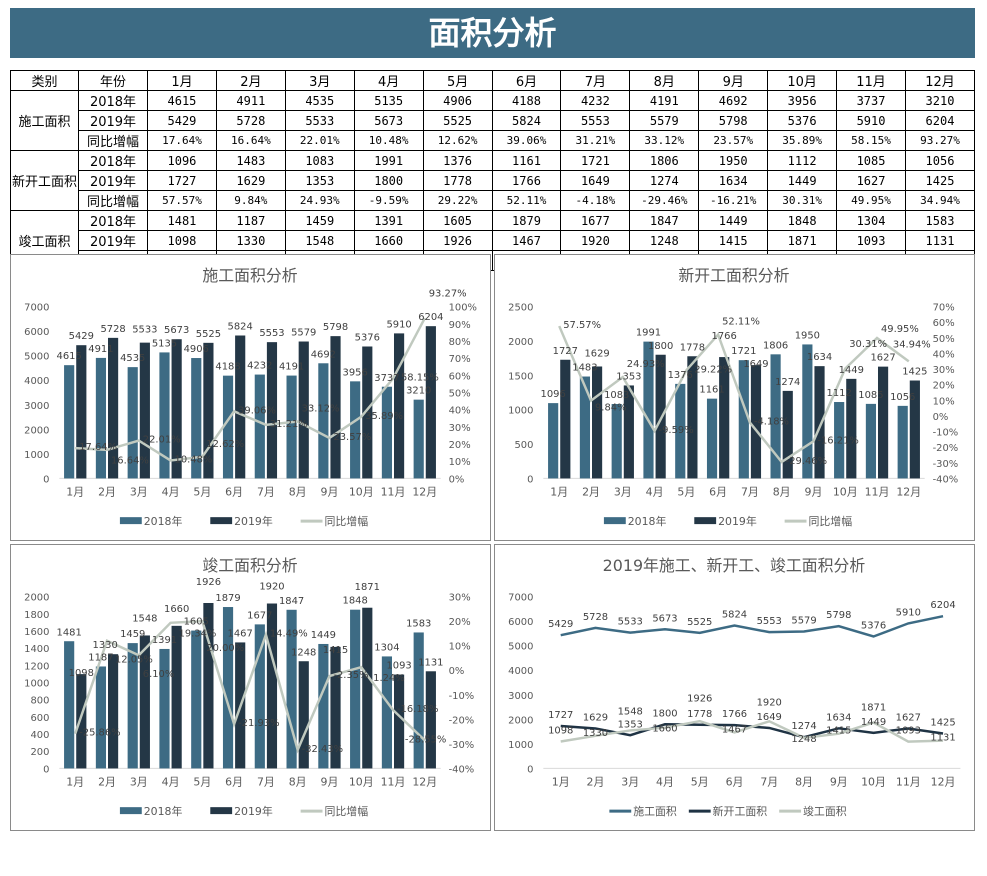 This screenshot has width=987, height=876. Describe the element at coordinates (807, 335) in the screenshot. I see `bar-data-label: 1950` at that location.